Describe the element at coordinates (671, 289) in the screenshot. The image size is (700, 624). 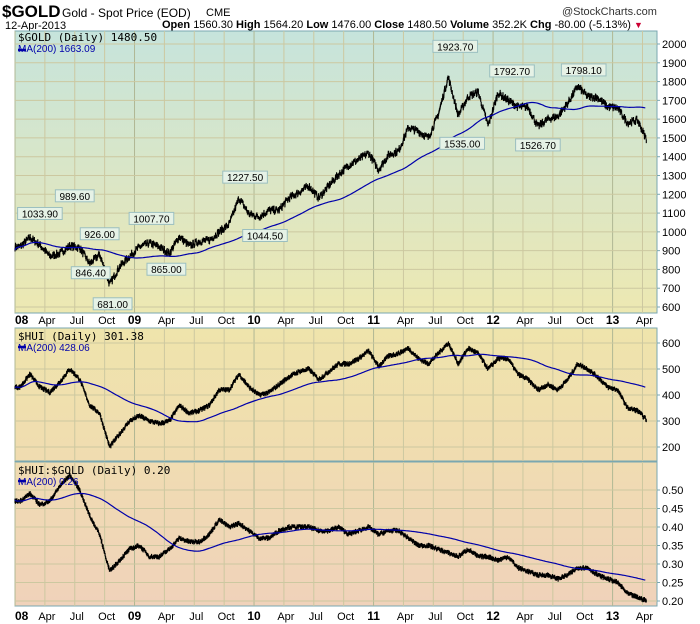
I see `gold-y-tick-label: 700` at that location.